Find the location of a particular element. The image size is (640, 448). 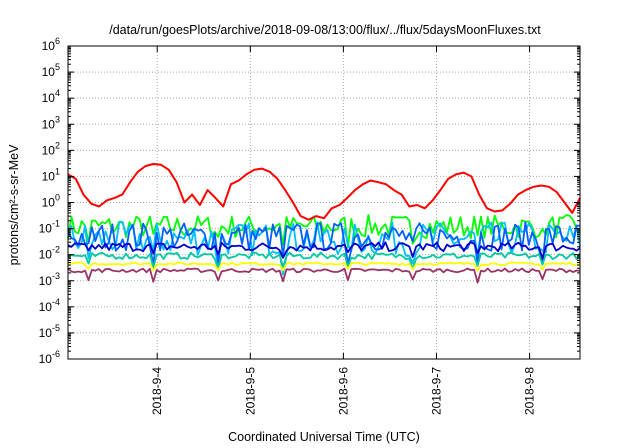

x-tick-label: 2018-9-6 is located at coordinates (343, 391).